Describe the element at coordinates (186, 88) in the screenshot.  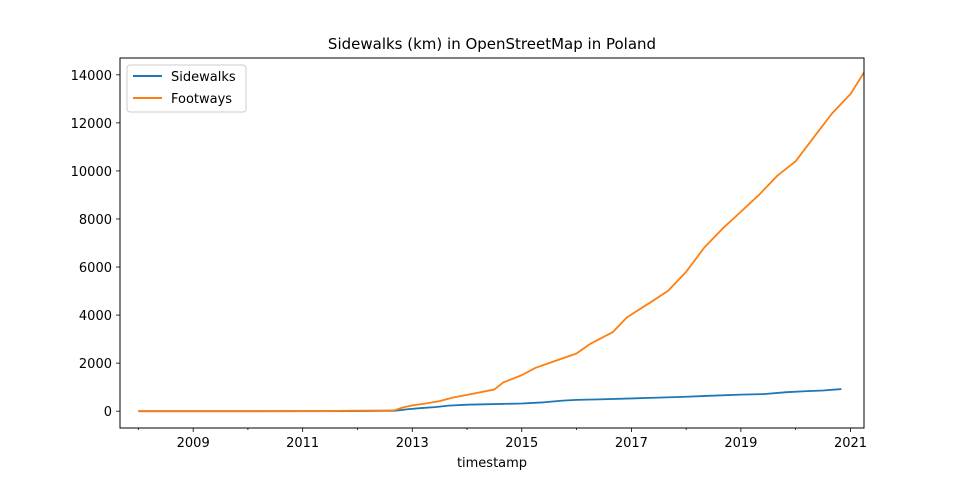
I see `legend: Sidewalks Footways` at that location.